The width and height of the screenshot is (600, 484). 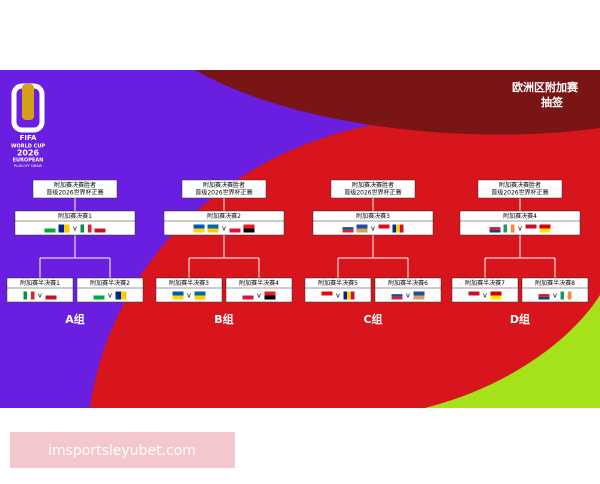 I want to click on watermark-box, so click(x=122, y=450).